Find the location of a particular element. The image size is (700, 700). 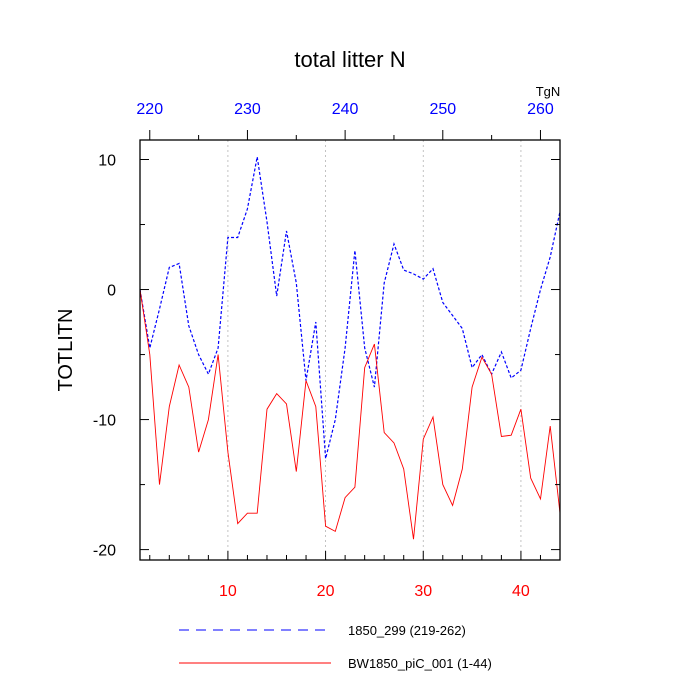

y-tick-label: 0 is located at coordinates (111, 291).